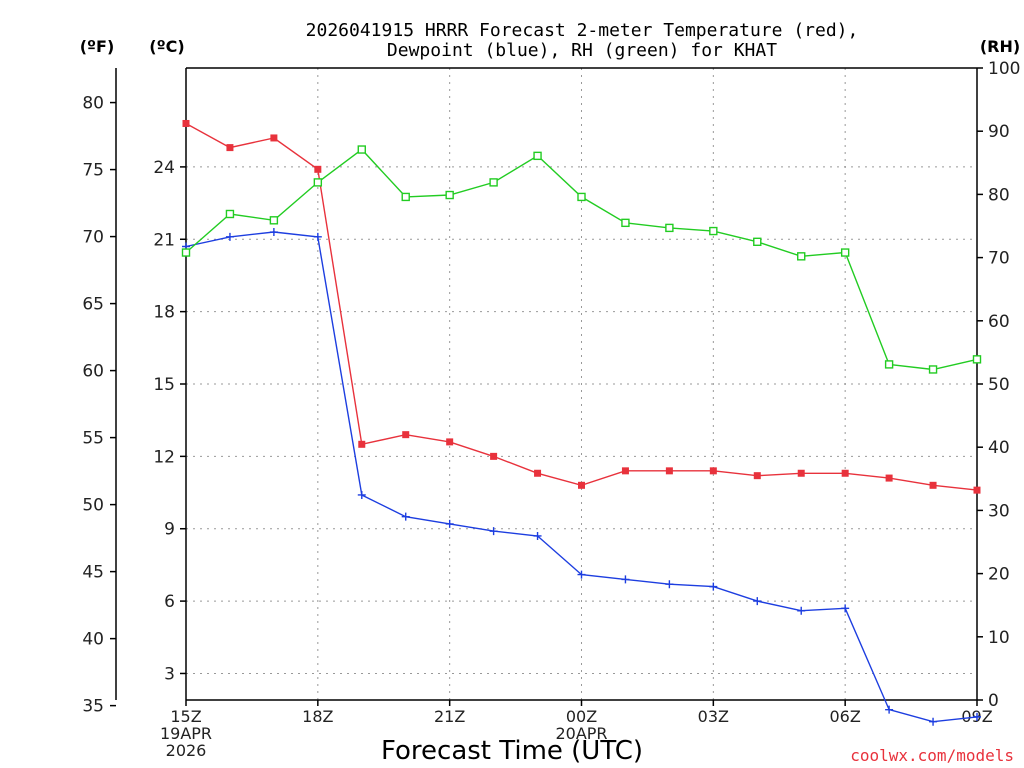 The height and width of the screenshot is (768, 1024). Describe the element at coordinates (999, 638) in the screenshot. I see `rh-tick-label: 10` at that location.